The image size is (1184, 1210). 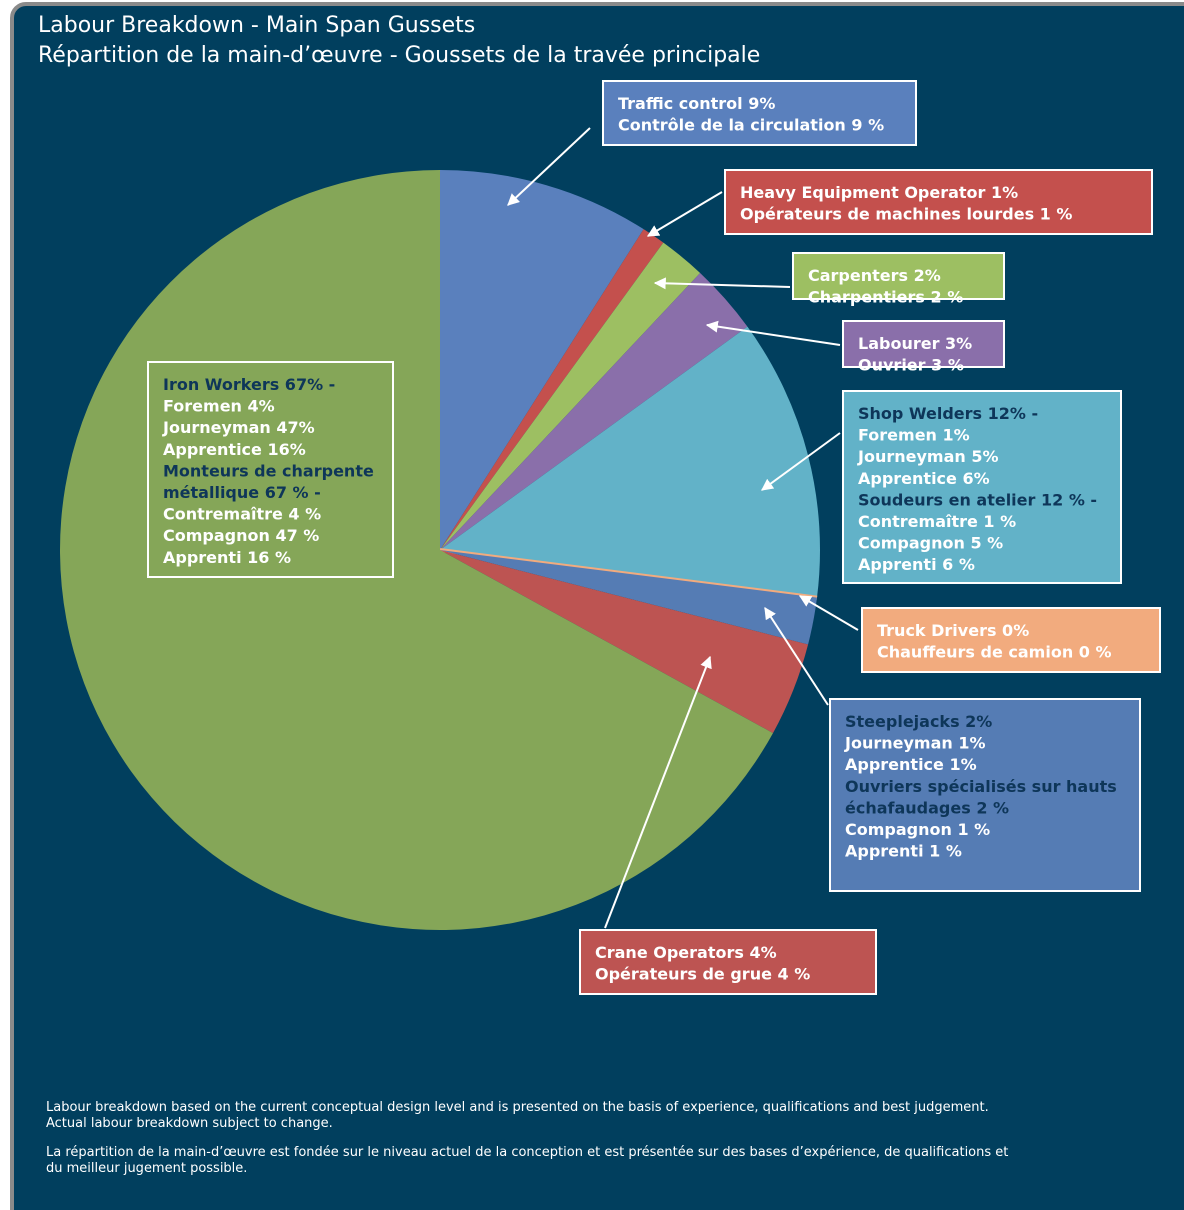 What do you see at coordinates (885, 297) in the screenshot?
I see `label-line: Charpentiers 2 %` at bounding box center [885, 297].